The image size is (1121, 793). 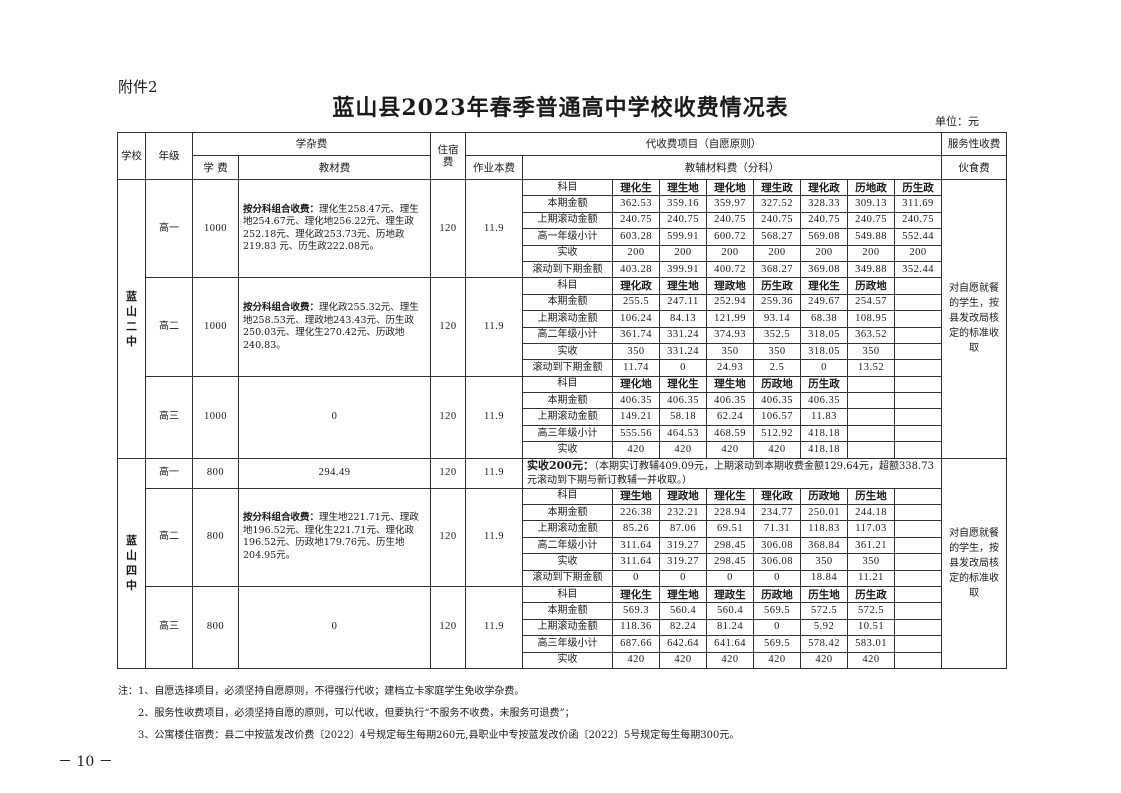 What do you see at coordinates (730, 335) in the screenshot?
I see `amount-cell: 374.93` at bounding box center [730, 335].